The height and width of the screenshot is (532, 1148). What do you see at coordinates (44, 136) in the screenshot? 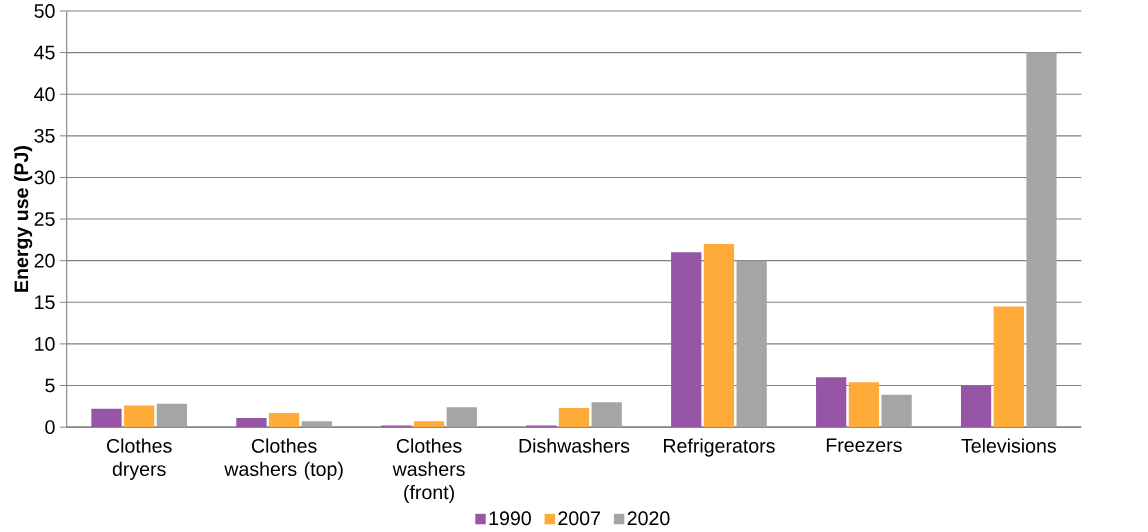
I see `y-tick-label: 35` at bounding box center [44, 136].